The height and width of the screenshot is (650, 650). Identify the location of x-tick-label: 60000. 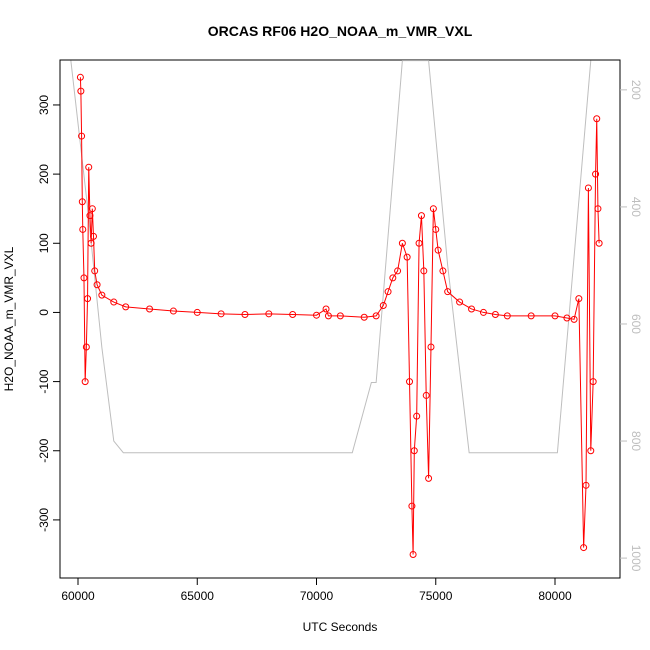
(78, 596).